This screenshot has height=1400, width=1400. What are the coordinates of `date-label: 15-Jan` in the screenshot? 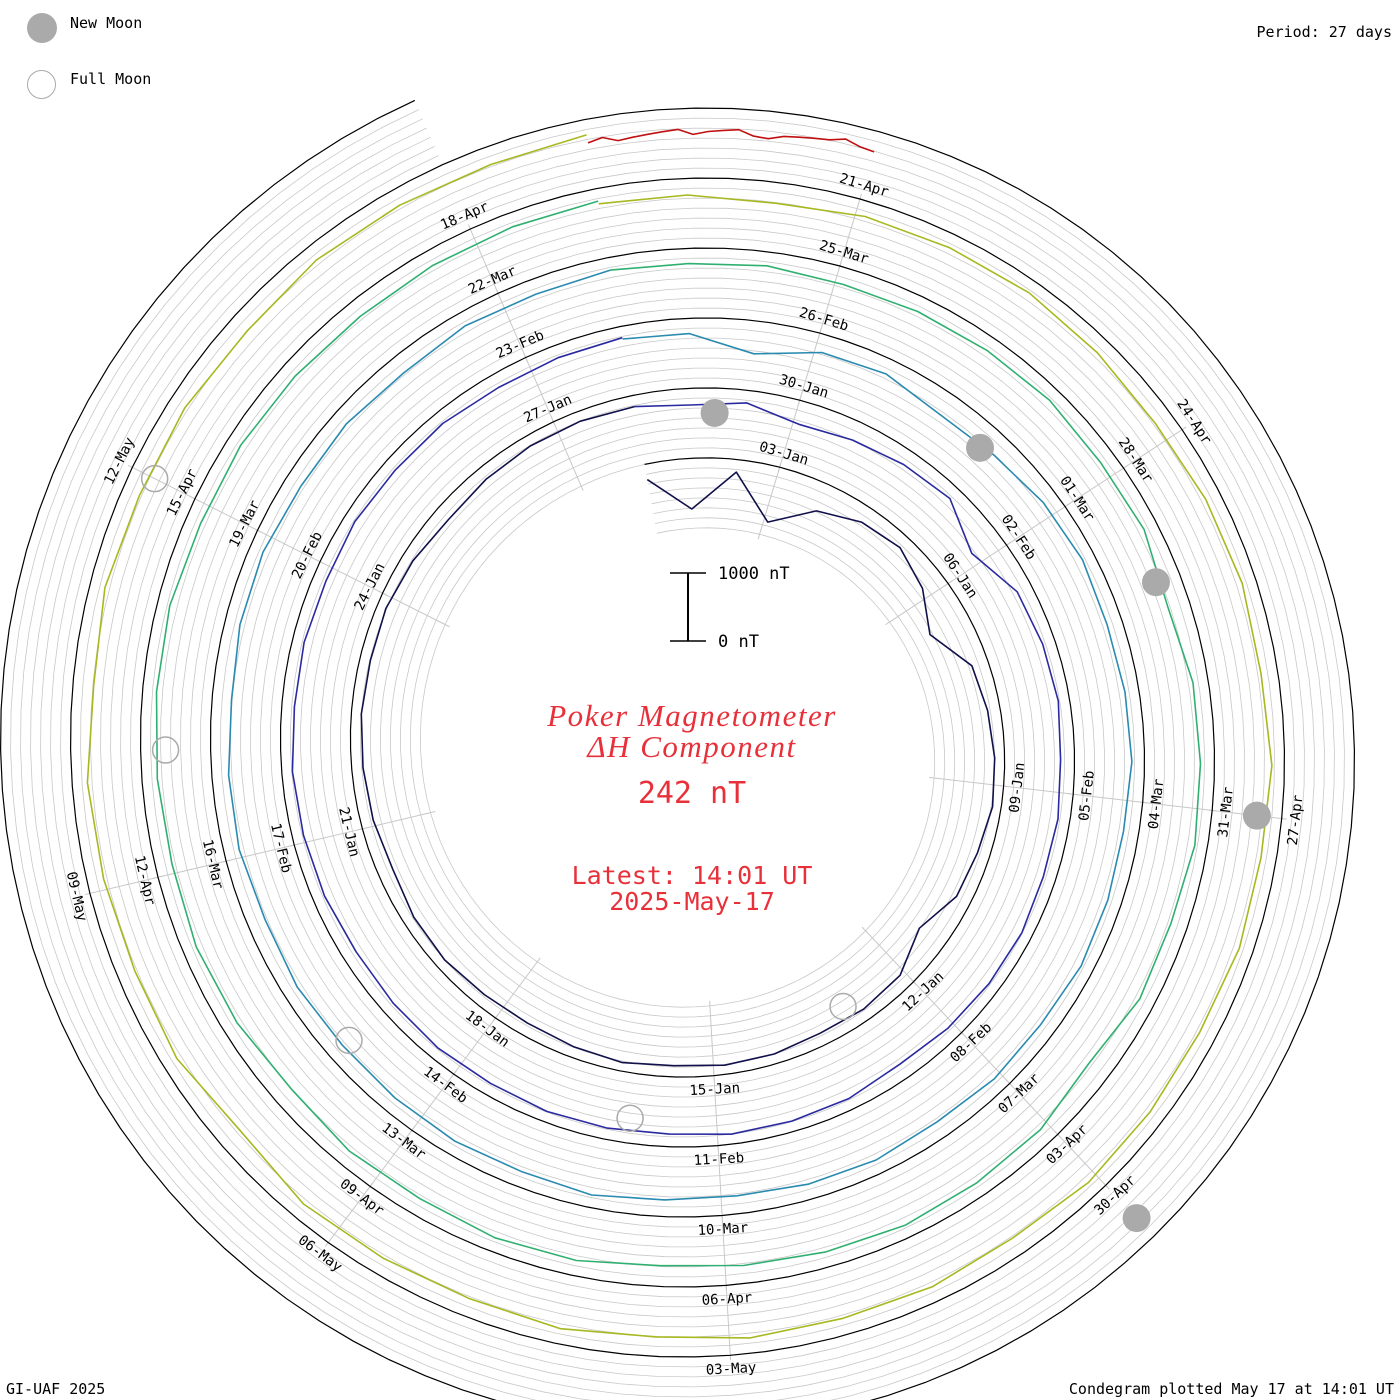 It's located at (714, 1089).